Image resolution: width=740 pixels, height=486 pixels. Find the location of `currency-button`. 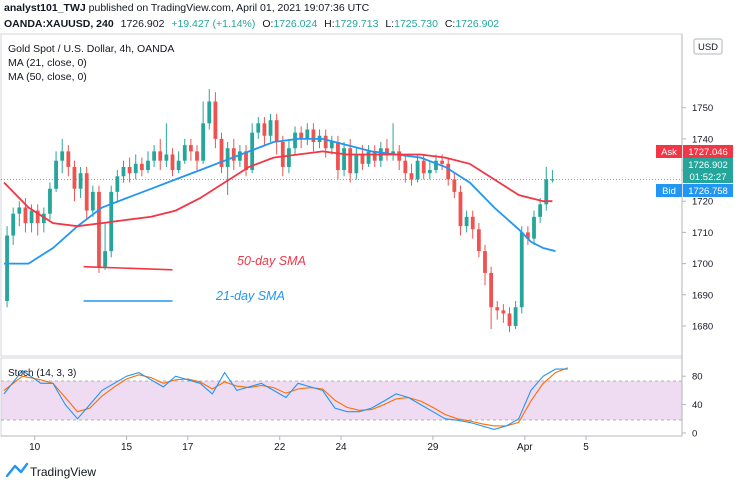

currency-button is located at coordinates (708, 46).